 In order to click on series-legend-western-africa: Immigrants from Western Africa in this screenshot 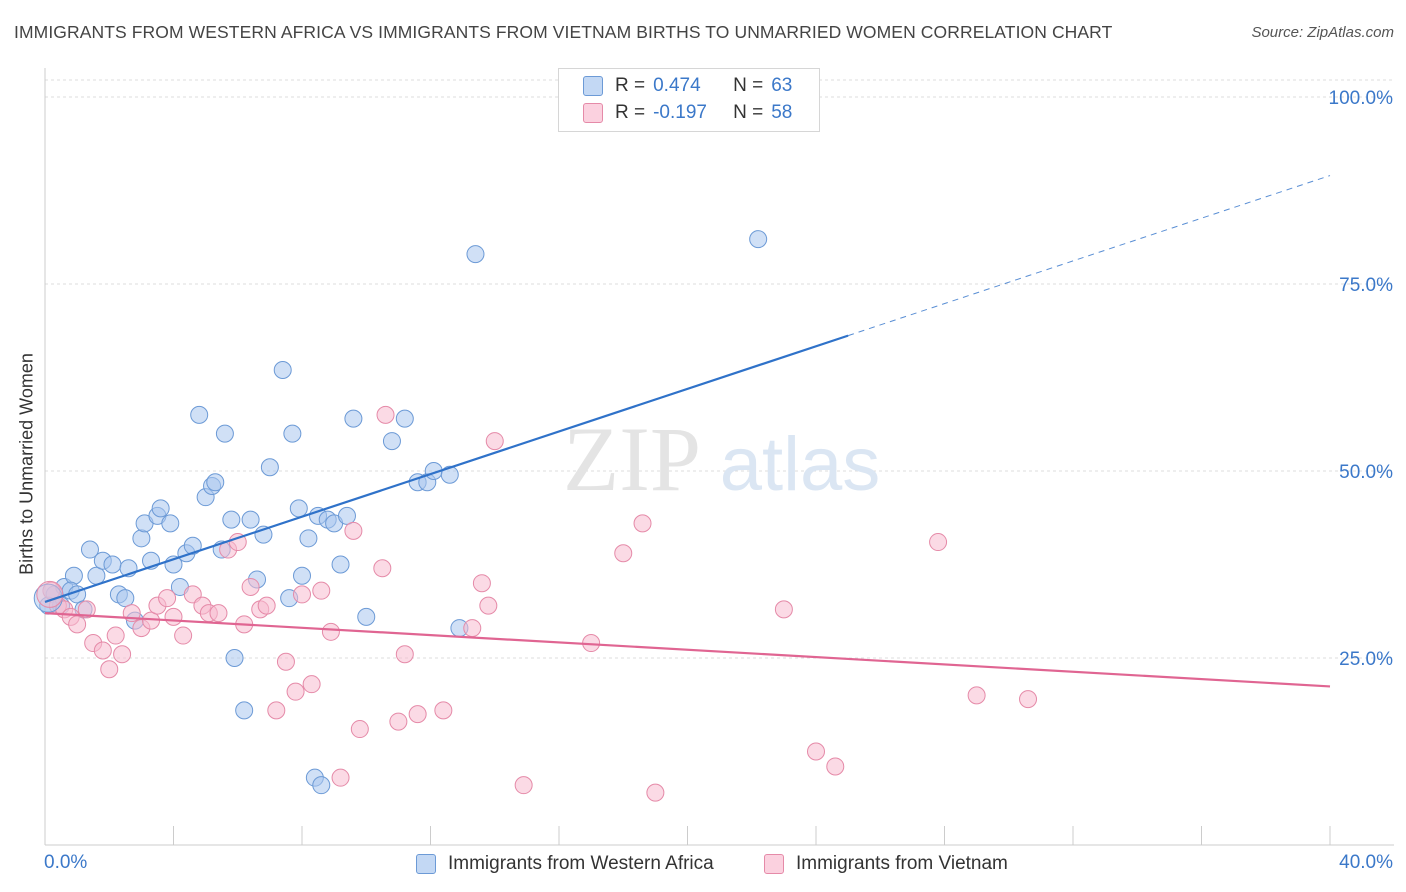, I will do `click(565, 864)`.